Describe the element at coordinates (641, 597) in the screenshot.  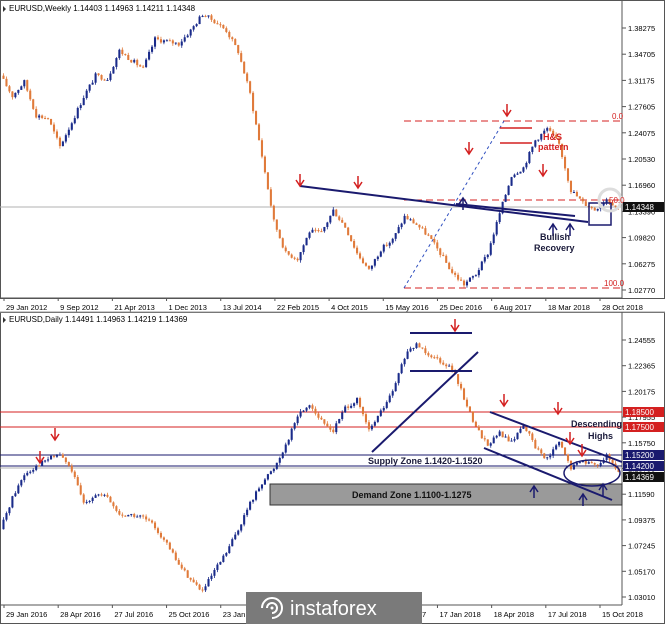
I see `y-tick-label: 1.03010` at that location.